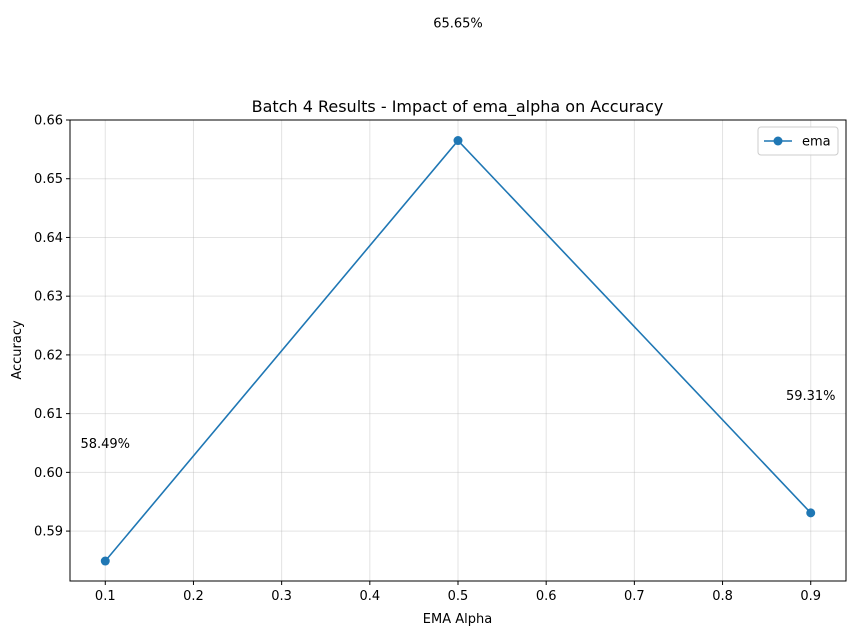 This screenshot has width=855, height=635. What do you see at coordinates (48, 297) in the screenshot?
I see `y-tick-label: 0.63` at bounding box center [48, 297].